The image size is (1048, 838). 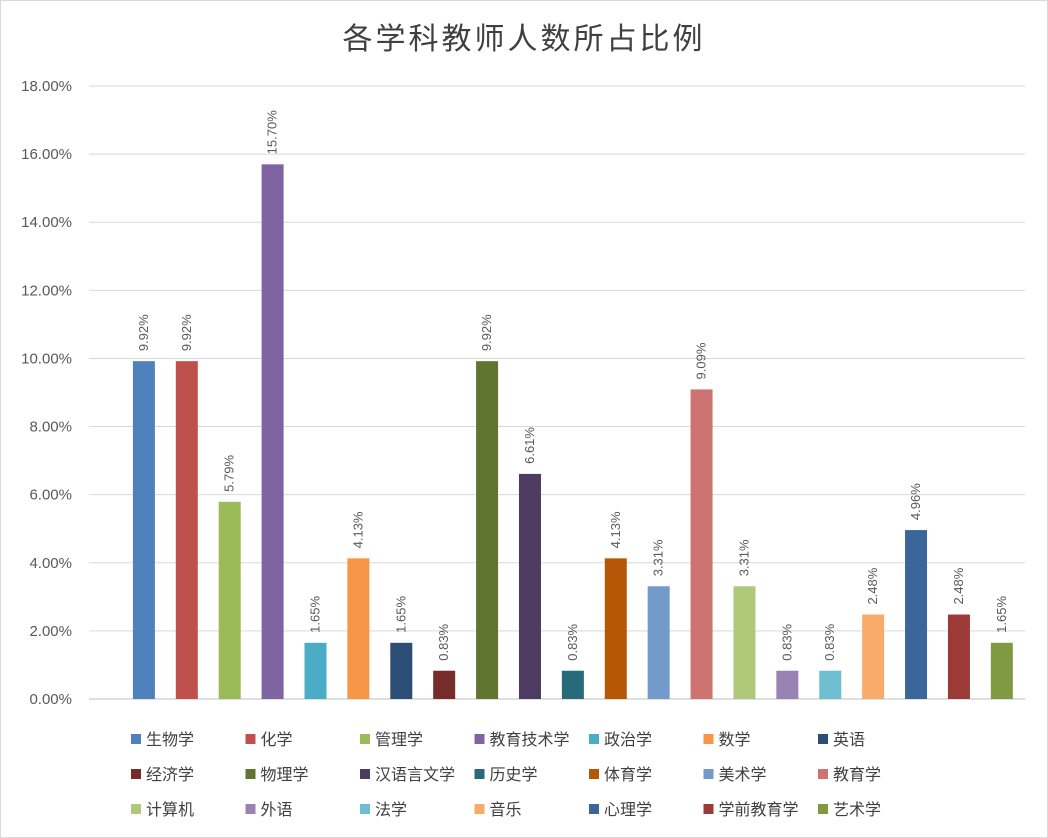 I want to click on legend-label: 教育学, so click(x=857, y=774).